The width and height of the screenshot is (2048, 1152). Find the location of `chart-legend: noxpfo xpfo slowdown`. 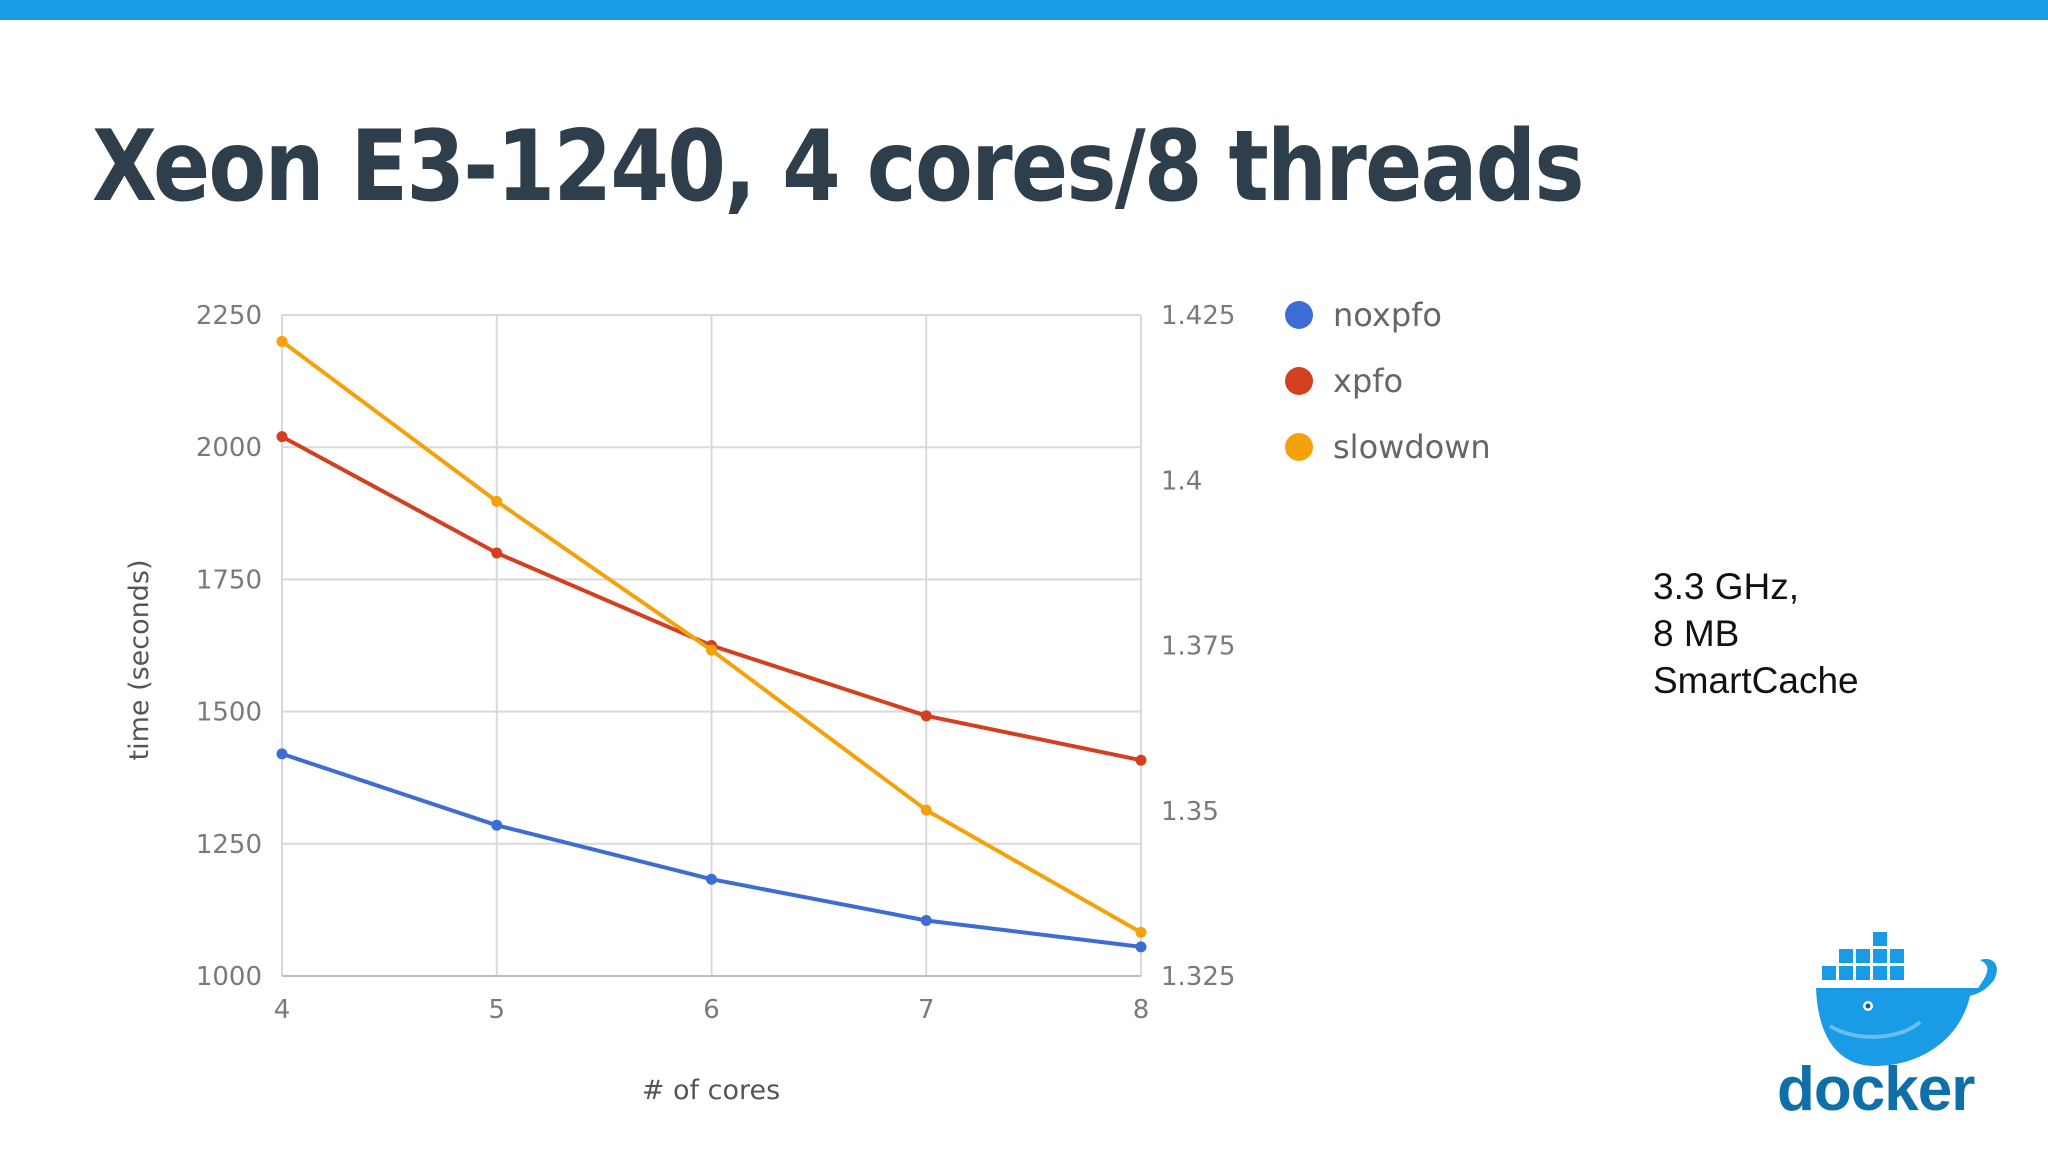

chart-legend: noxpfo xpfo slowdown is located at coordinates (1388, 381).